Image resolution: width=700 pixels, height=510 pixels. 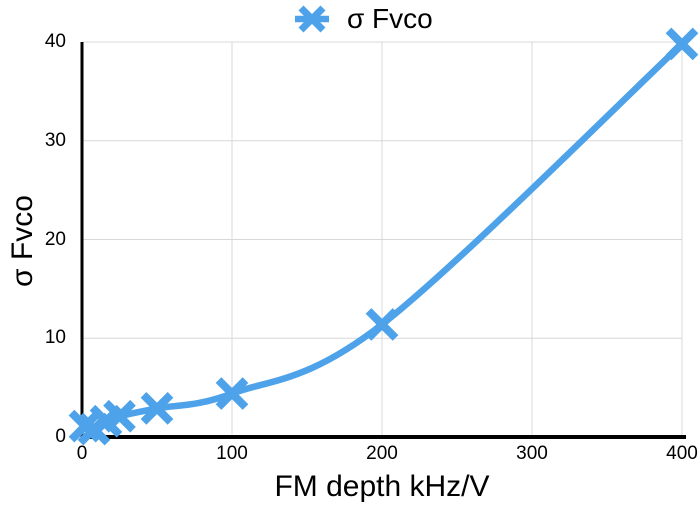 What do you see at coordinates (382, 453) in the screenshot?
I see `x-tick-label: 200` at bounding box center [382, 453].